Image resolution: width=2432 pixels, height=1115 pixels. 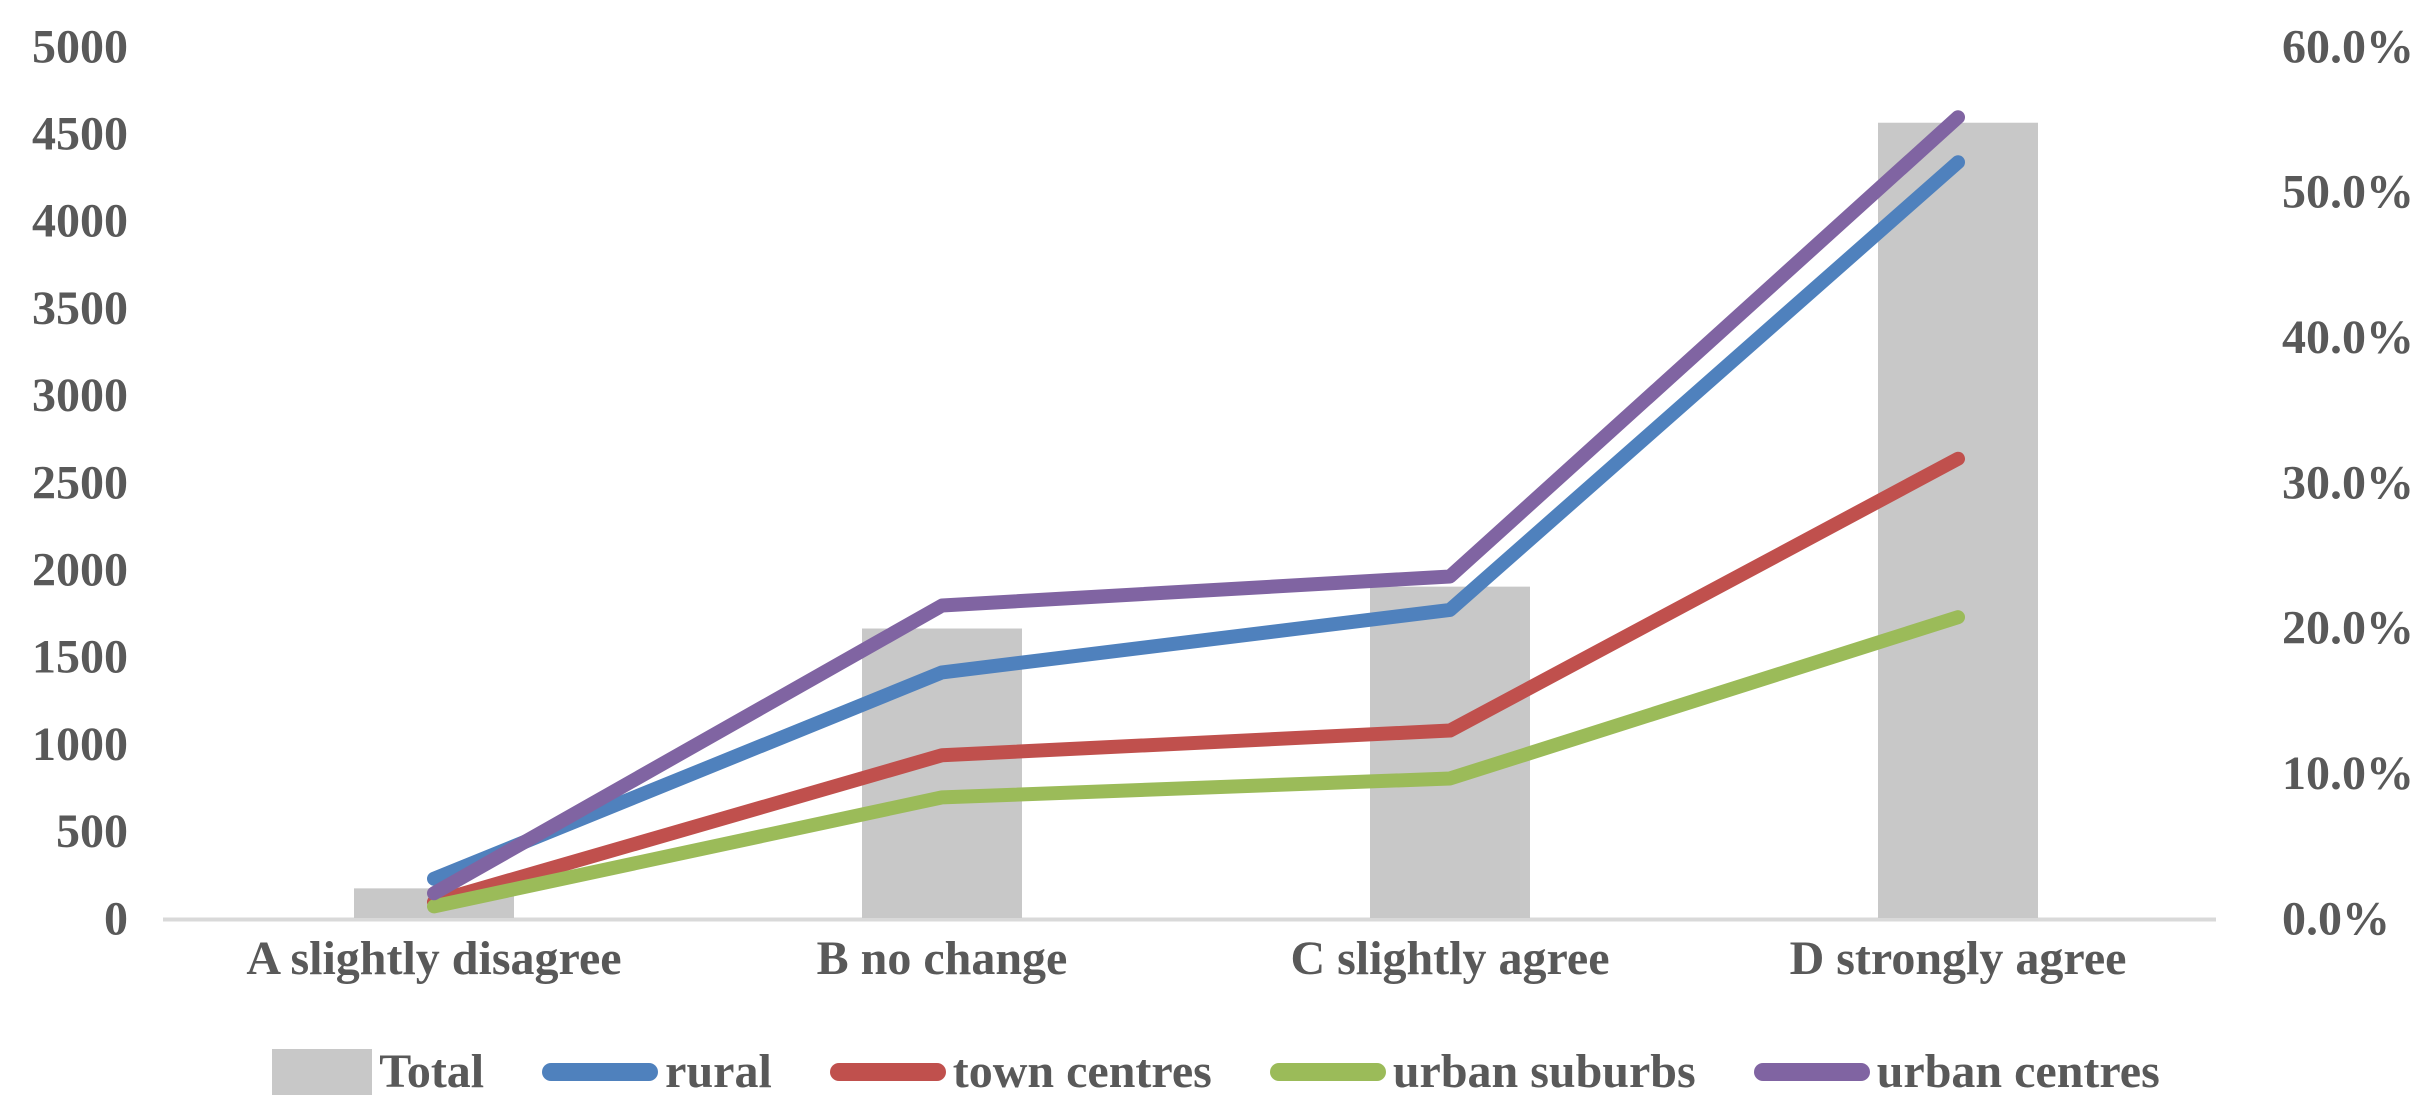 I want to click on right-axis-tick-label: 40.0%, so click(x=2348, y=337).